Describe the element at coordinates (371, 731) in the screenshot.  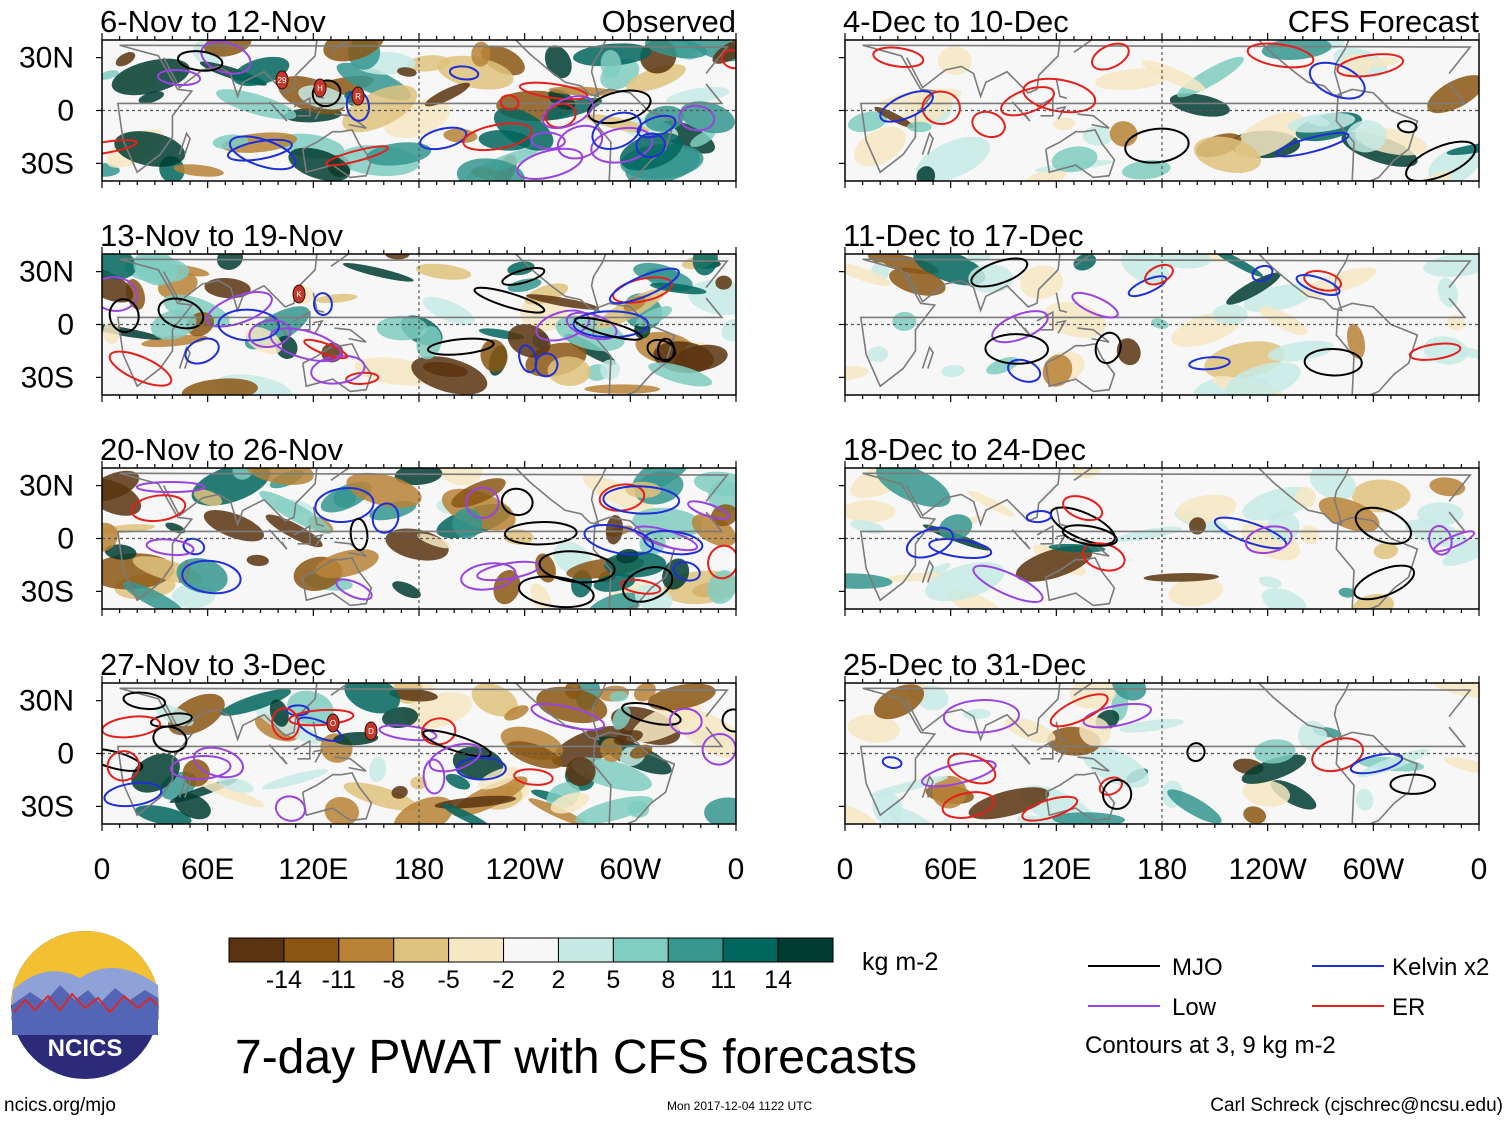
I see `tc-marker: D` at that location.